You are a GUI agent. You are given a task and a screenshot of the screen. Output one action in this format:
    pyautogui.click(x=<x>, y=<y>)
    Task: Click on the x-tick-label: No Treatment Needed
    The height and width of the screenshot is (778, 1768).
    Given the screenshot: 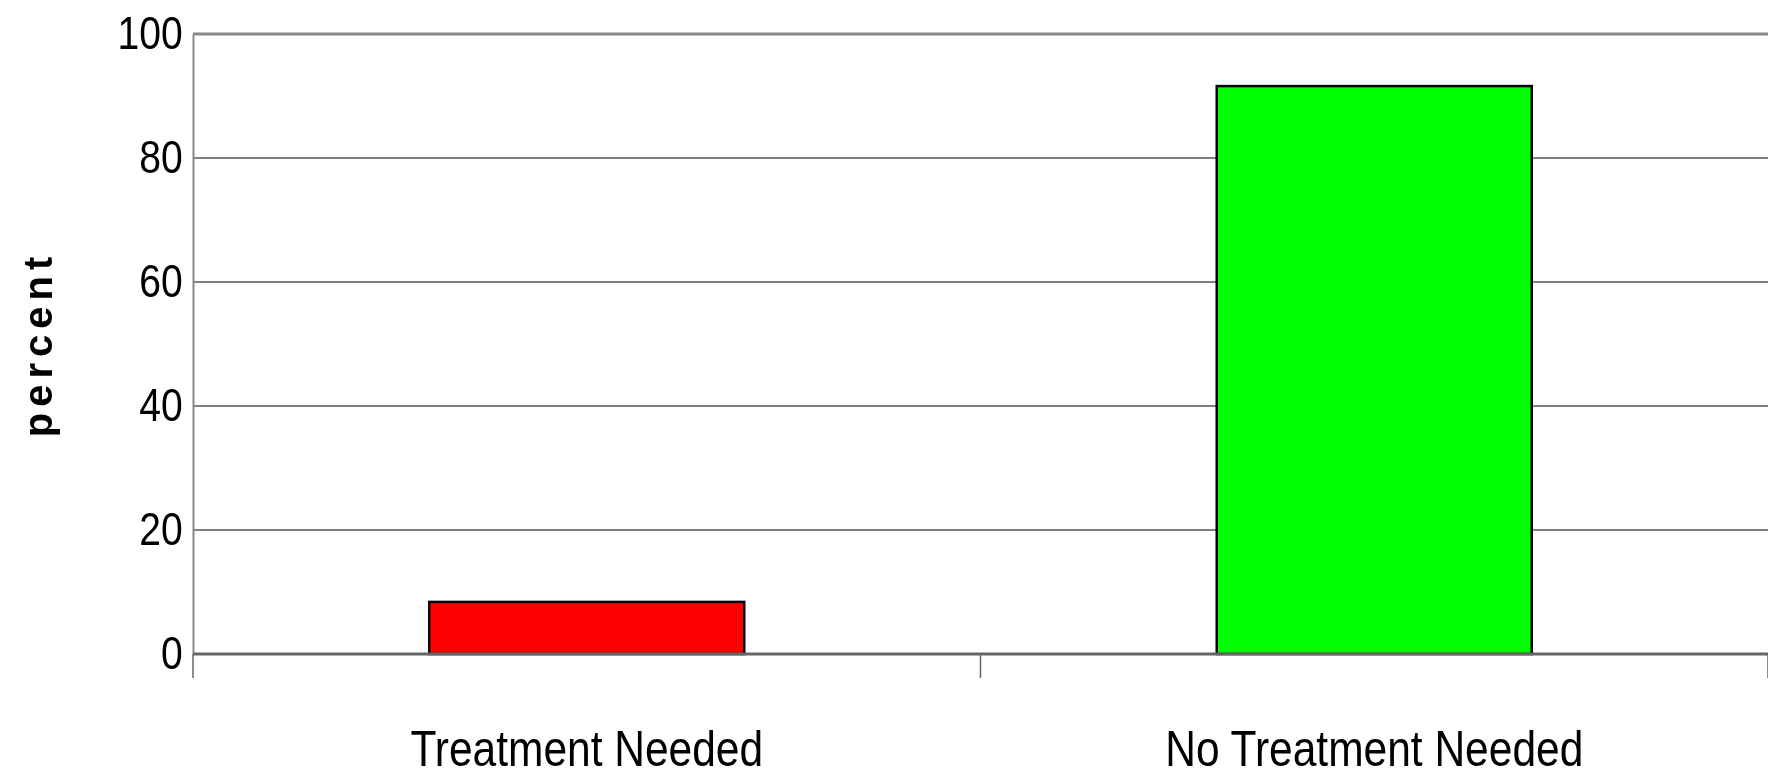 What is the action you would take?
    pyautogui.click(x=1374, y=748)
    